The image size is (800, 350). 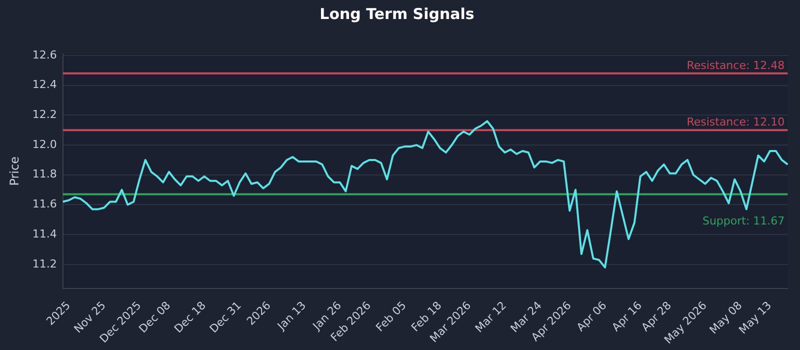 What do you see at coordinates (44, 55) in the screenshot?
I see `y-tick-label: 12.6` at bounding box center [44, 55].